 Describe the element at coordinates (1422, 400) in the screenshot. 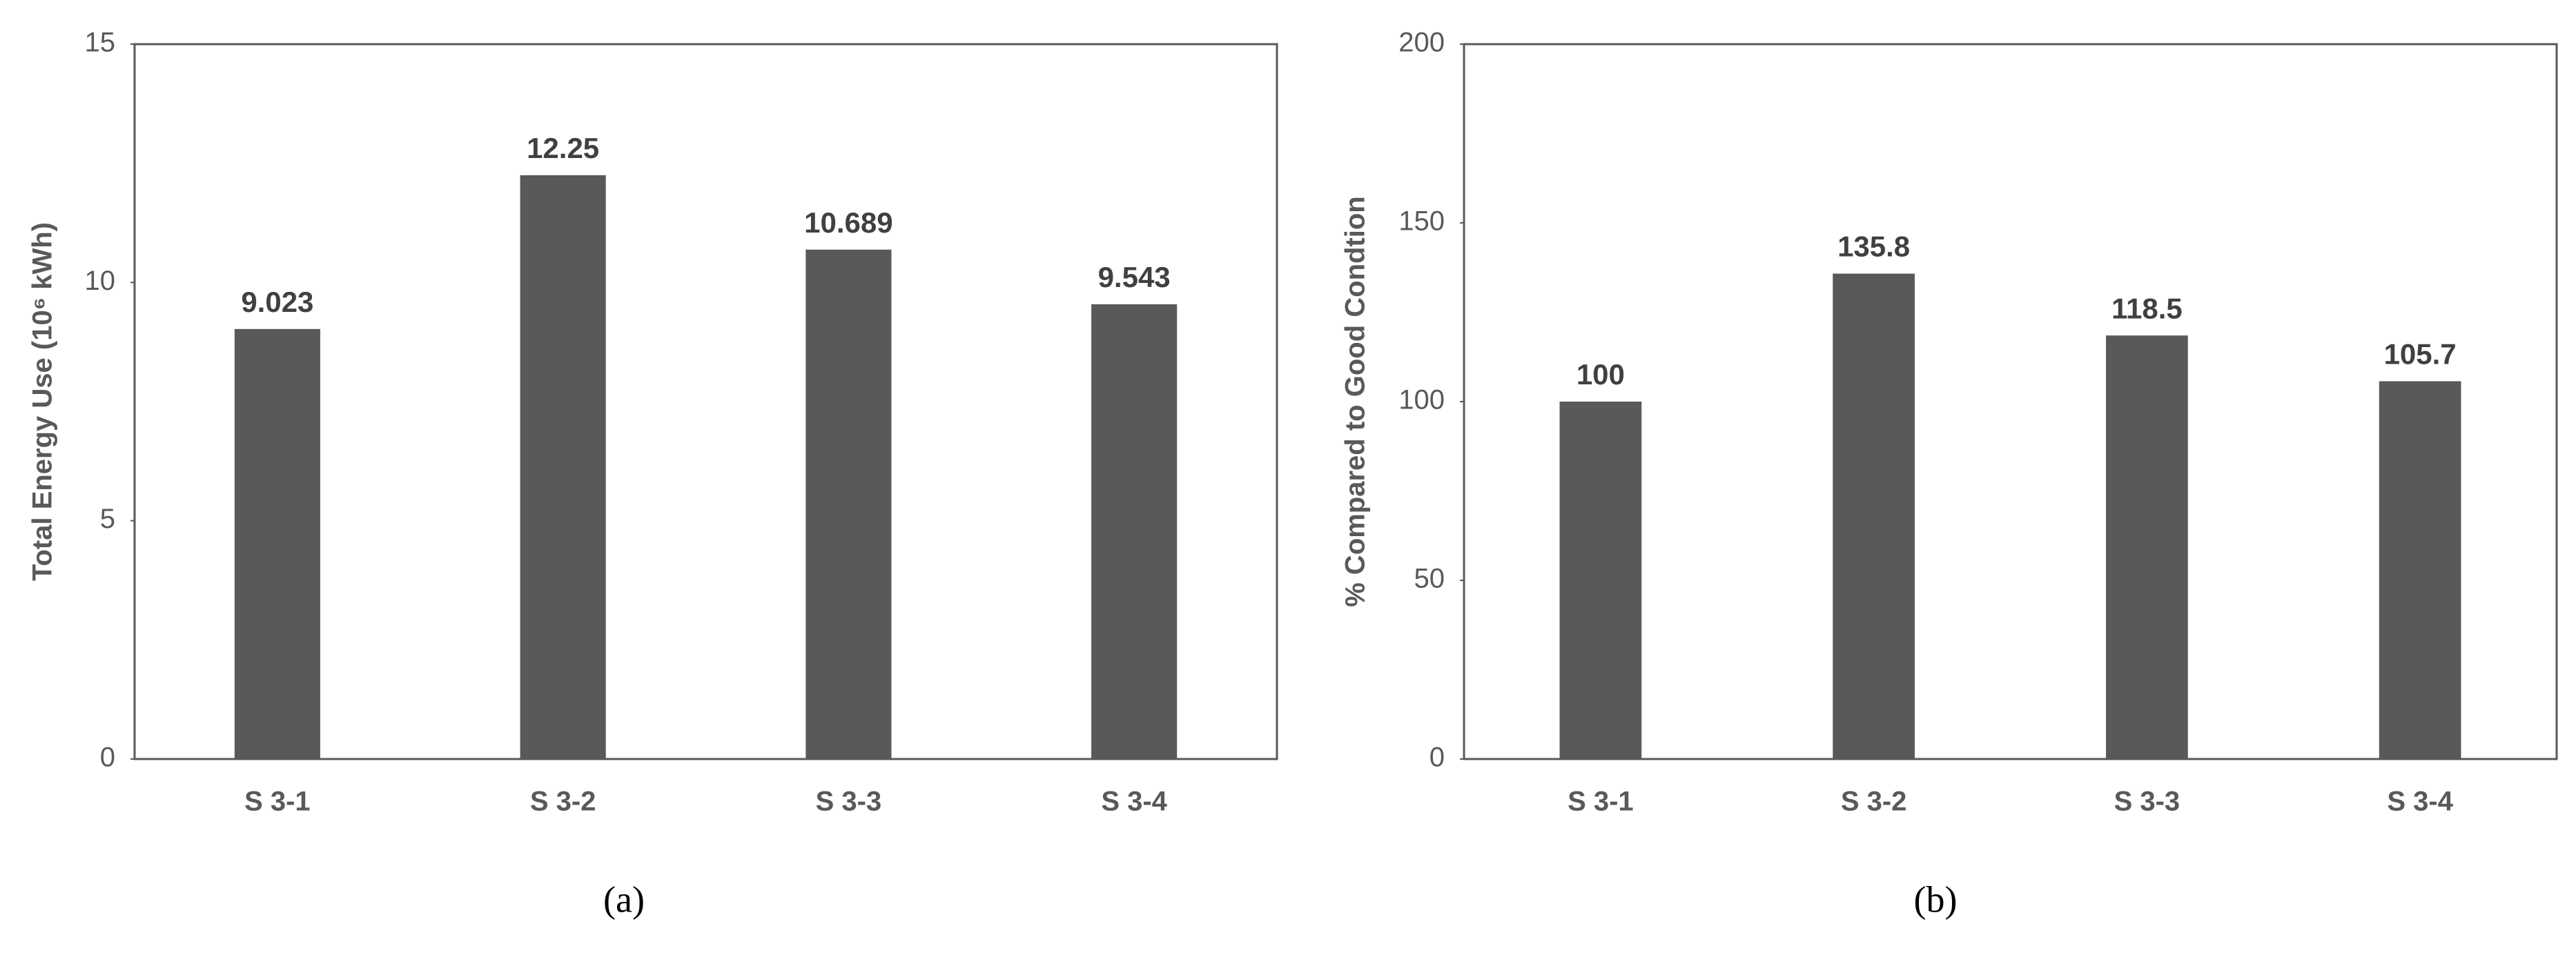

I see `y-tick-label: 100` at that location.